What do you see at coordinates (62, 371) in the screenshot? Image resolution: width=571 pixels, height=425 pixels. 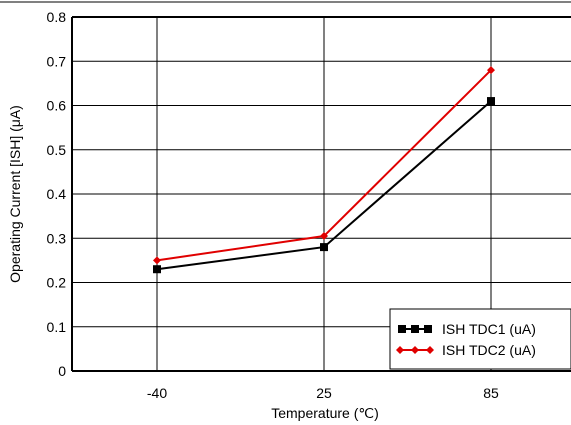 I see `y-tick-label: 0` at bounding box center [62, 371].